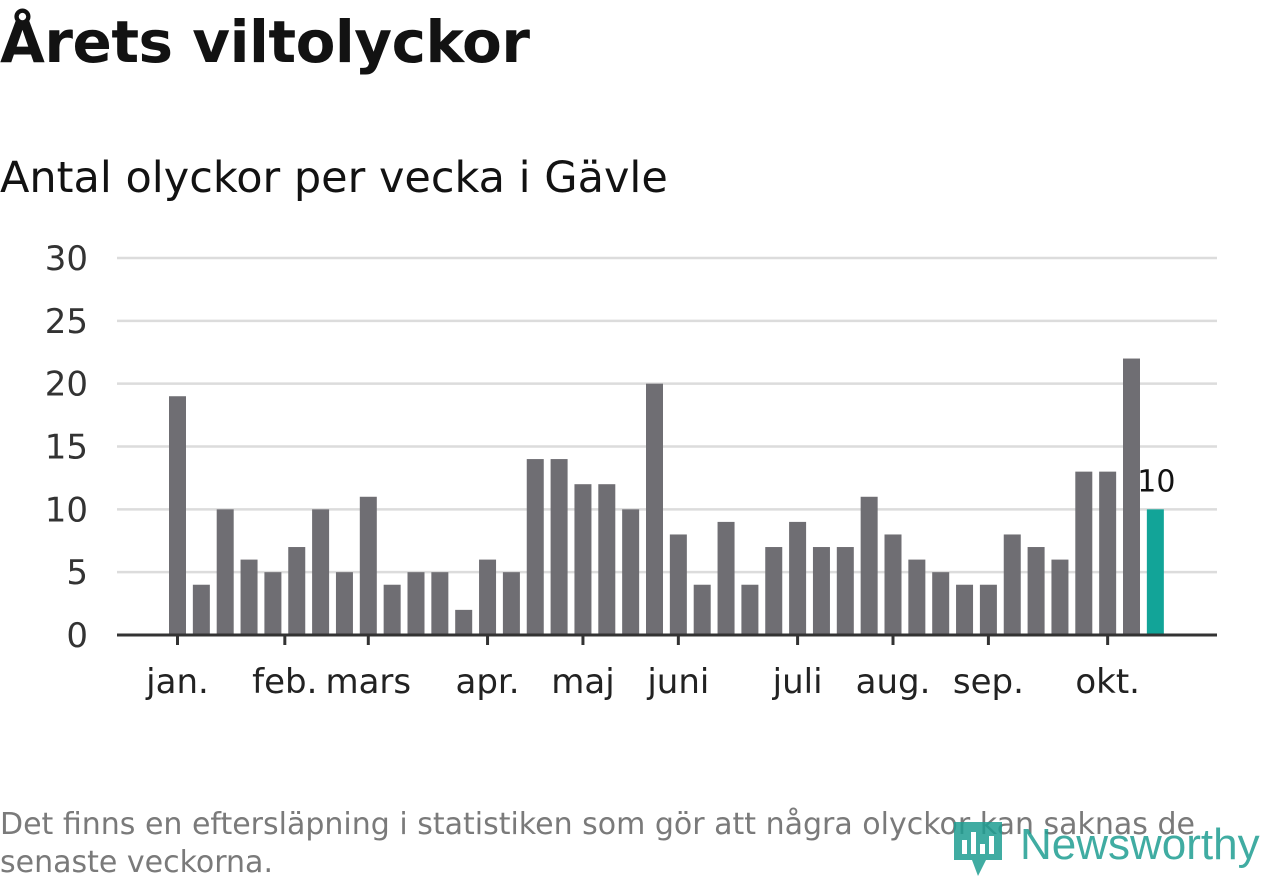 The height and width of the screenshot is (883, 1262). I want to click on y-tick-label: 5, so click(77, 573).